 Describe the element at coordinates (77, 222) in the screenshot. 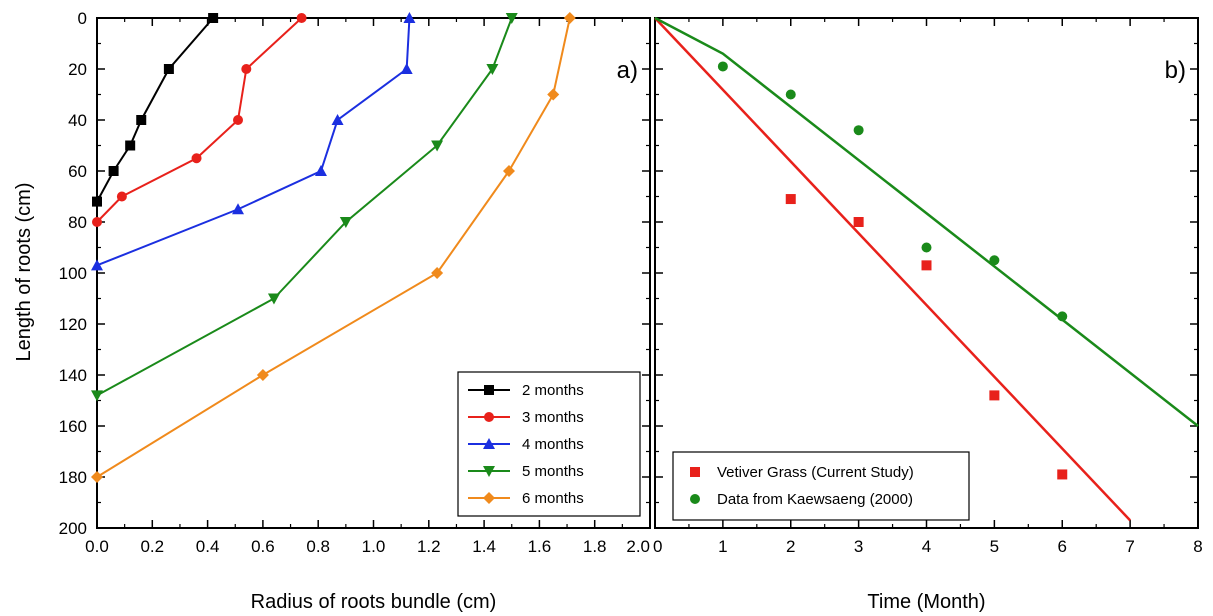

I see `y-tick-label: 80` at that location.